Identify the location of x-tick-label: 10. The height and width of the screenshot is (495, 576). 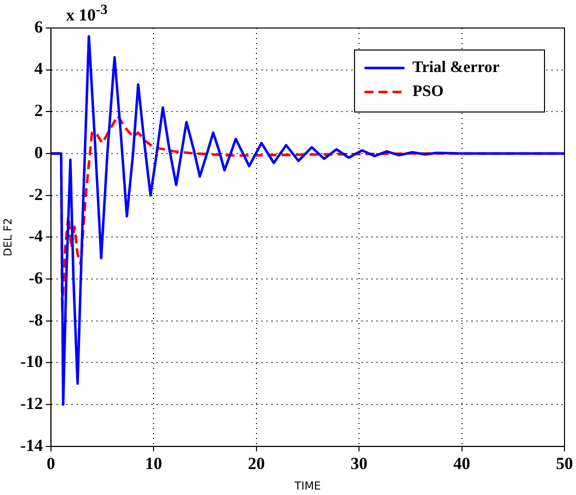
(153, 463).